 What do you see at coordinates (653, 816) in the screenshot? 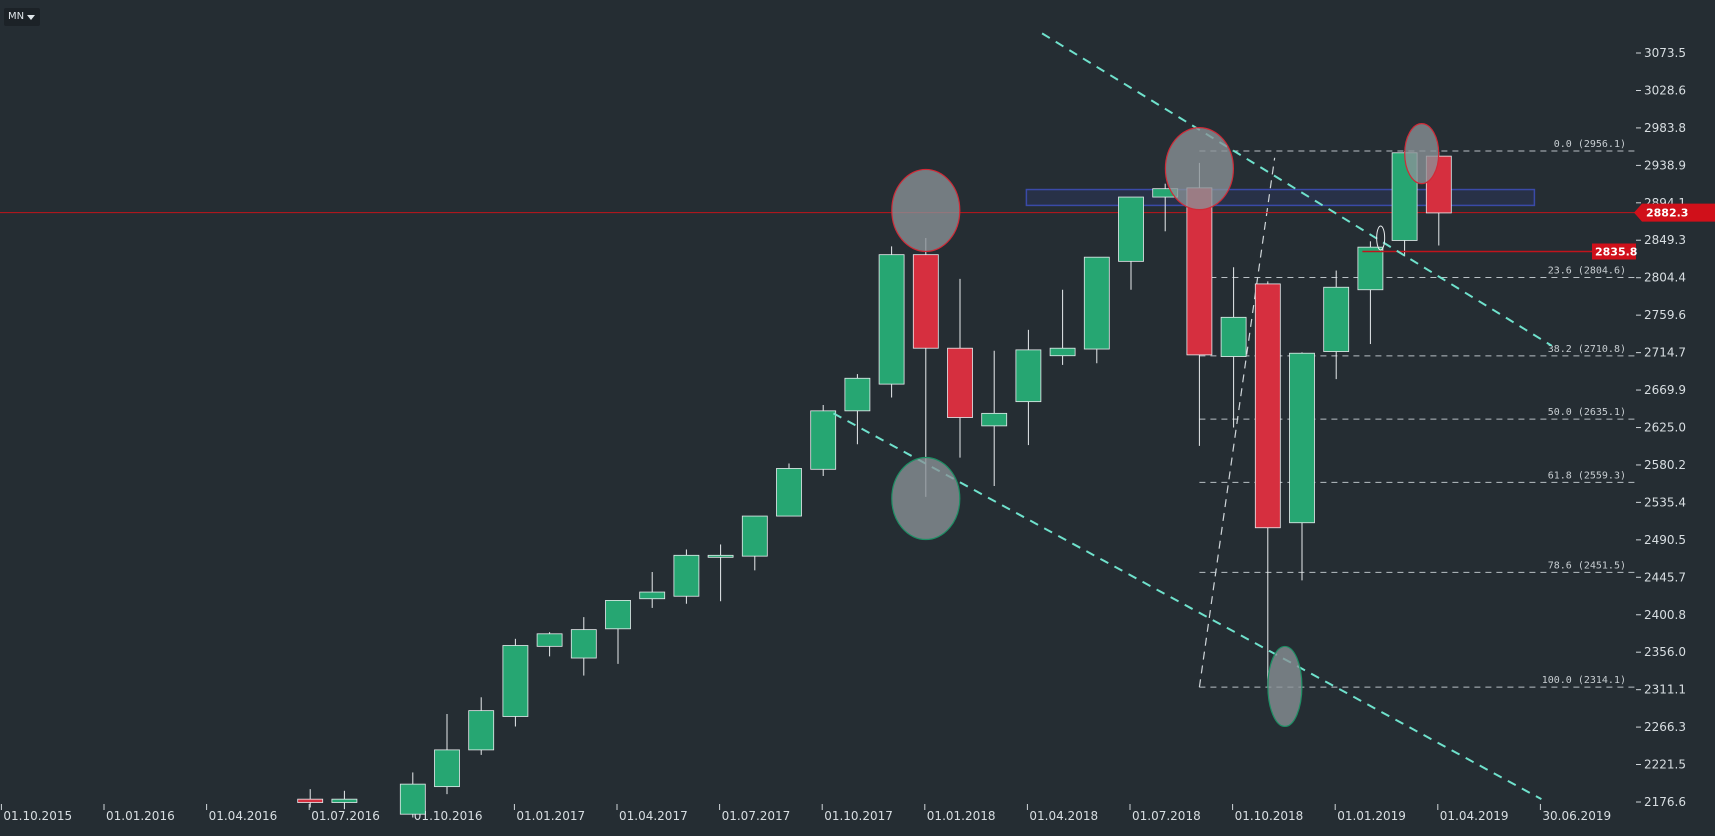
I see `x-tick-label: 01.04.2017` at bounding box center [653, 816].